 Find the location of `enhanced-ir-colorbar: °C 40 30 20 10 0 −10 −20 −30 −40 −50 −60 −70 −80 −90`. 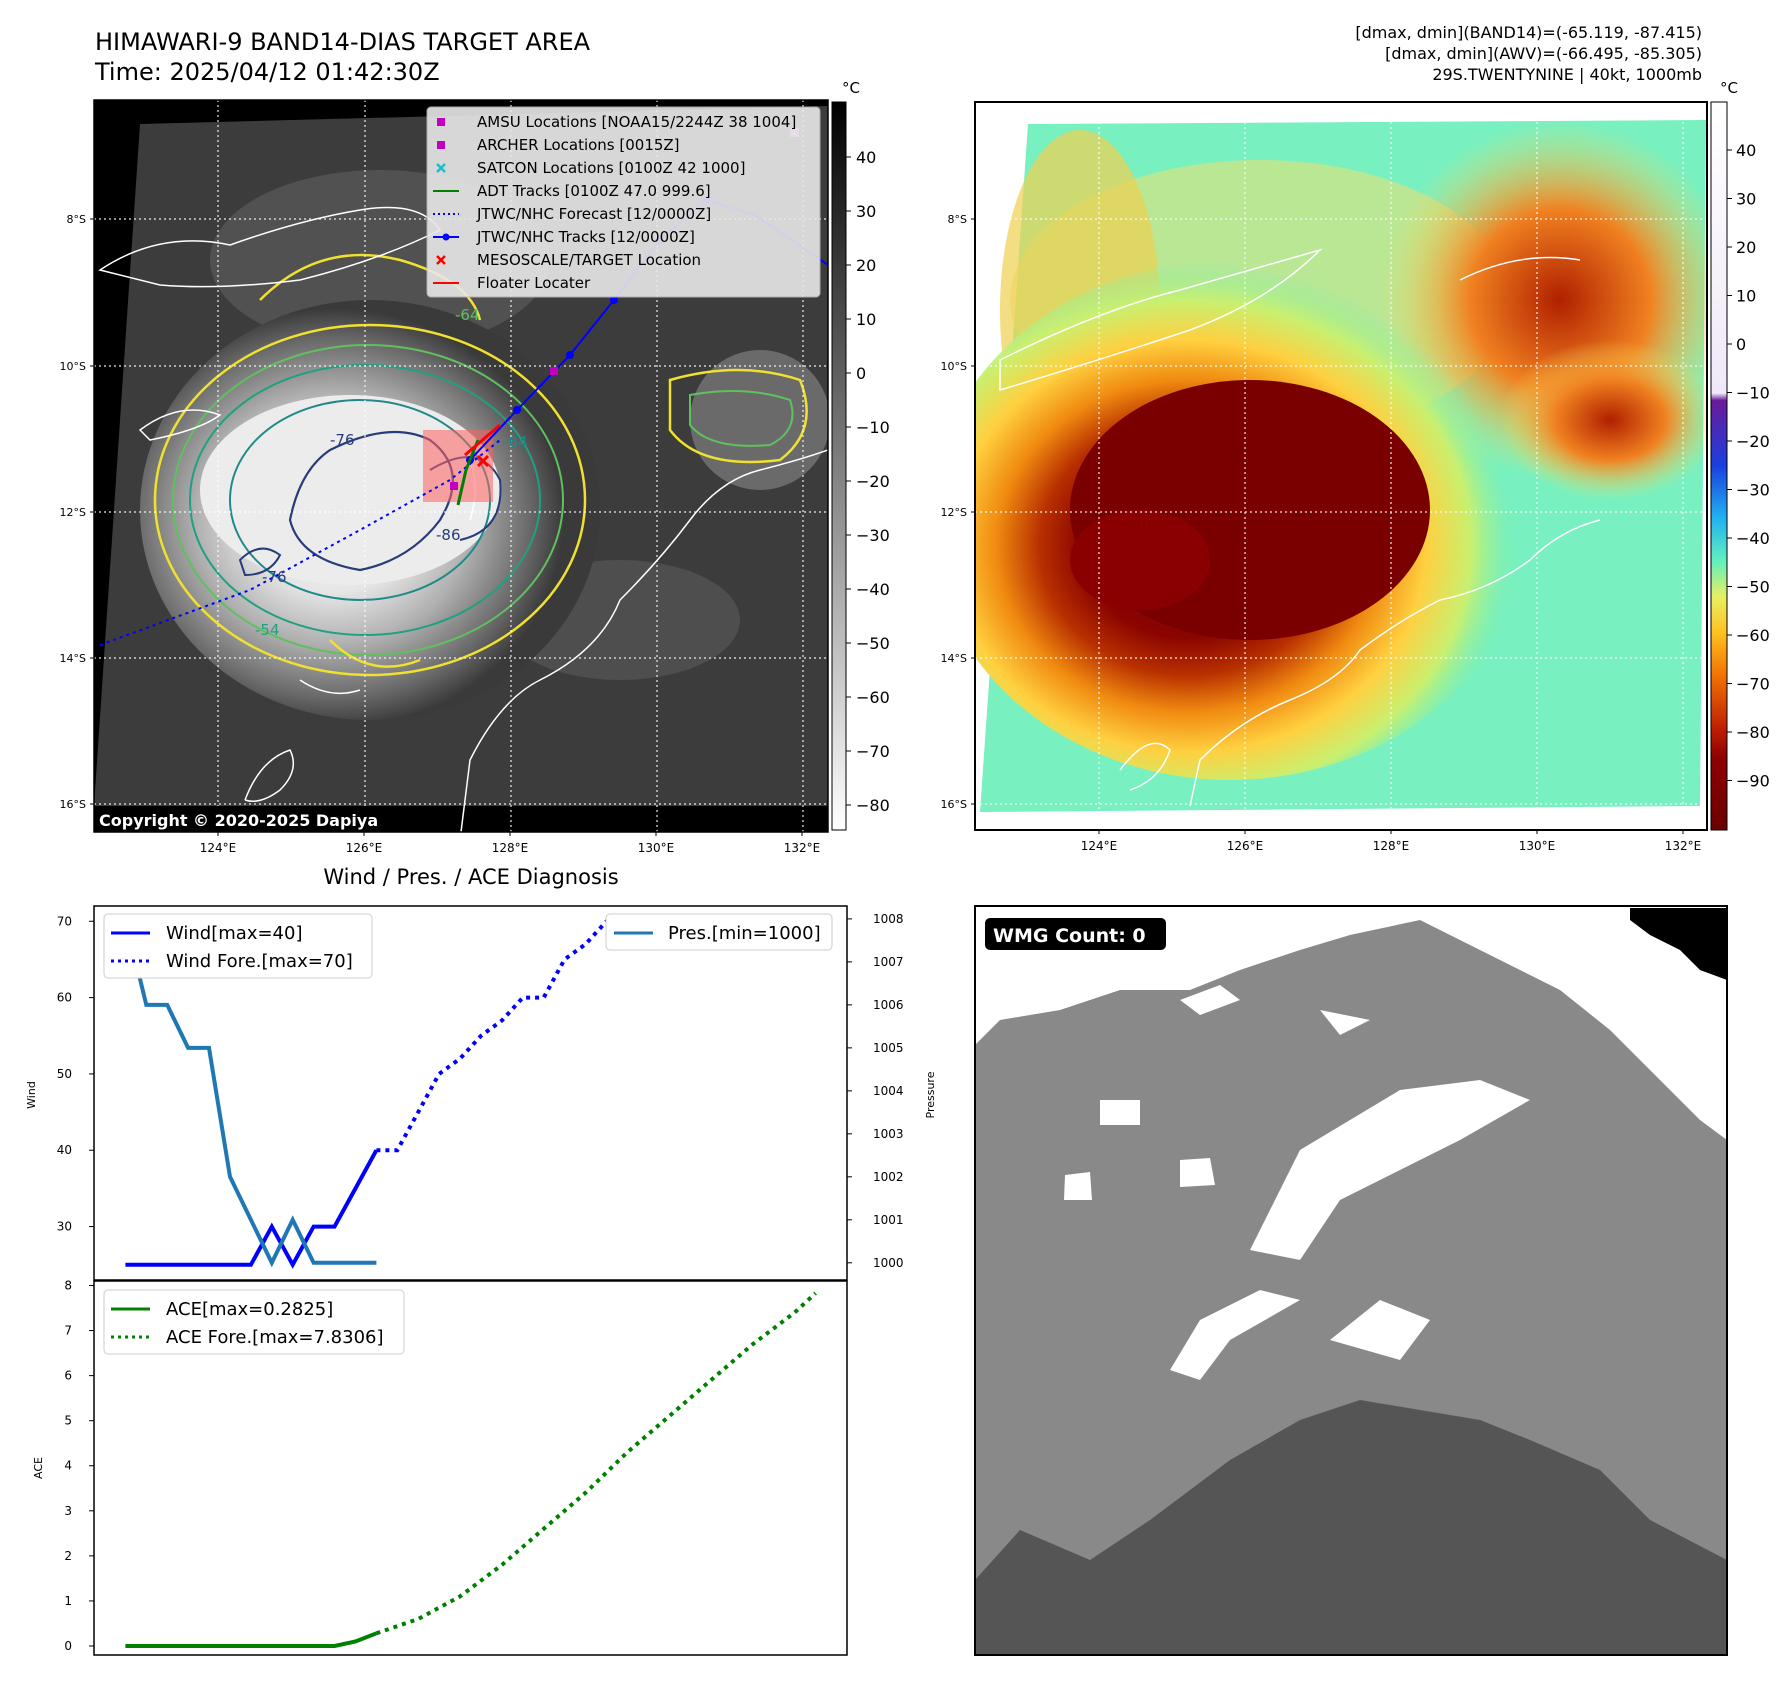

enhanced-ir-colorbar: °C 40 30 20 10 0 −10 −20 −30 −40 −50 −60 −70 −80 −90 is located at coordinates (1740, 455).